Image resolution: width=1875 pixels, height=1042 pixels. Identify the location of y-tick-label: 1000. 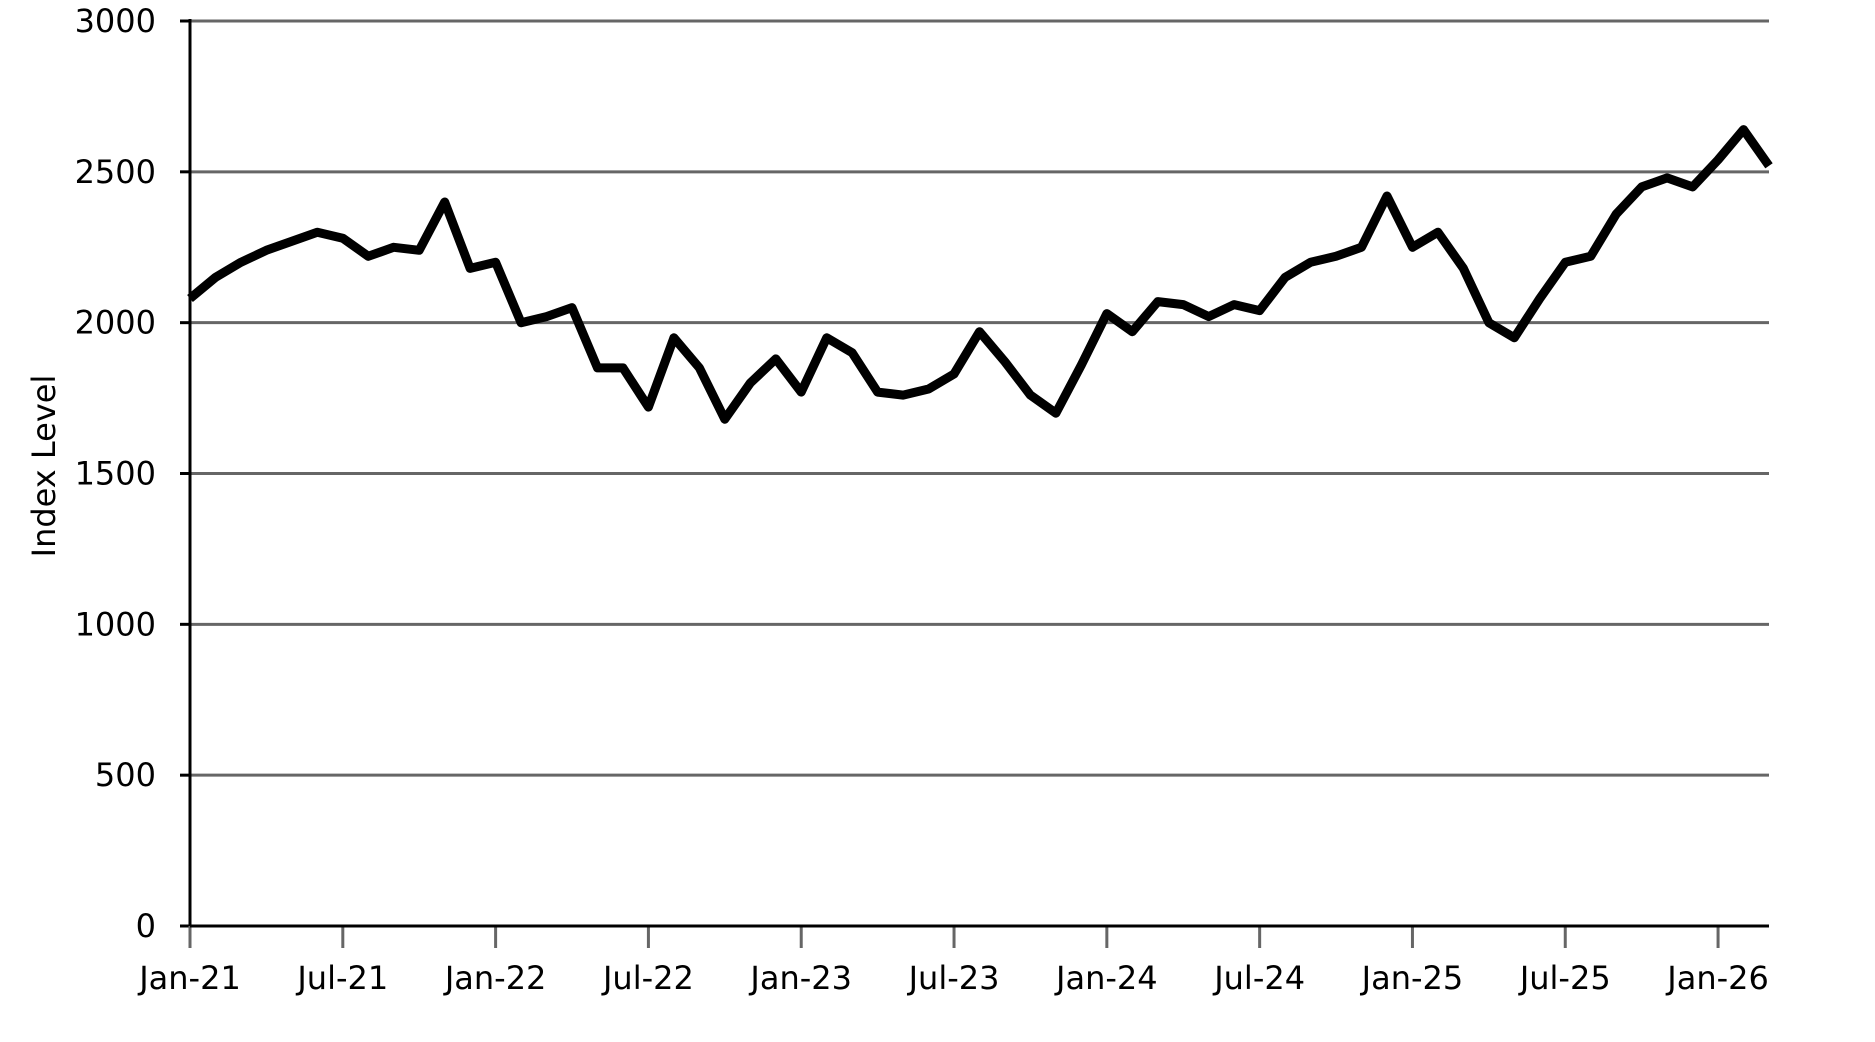
(115, 624).